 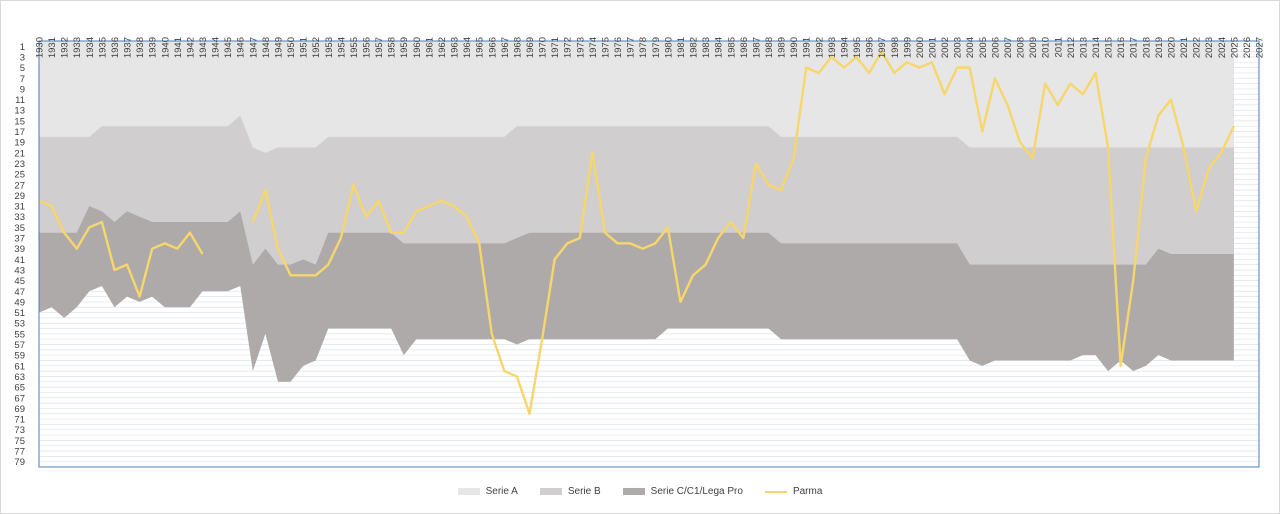 I want to click on x-tick-label: 1939, so click(x=153, y=47).